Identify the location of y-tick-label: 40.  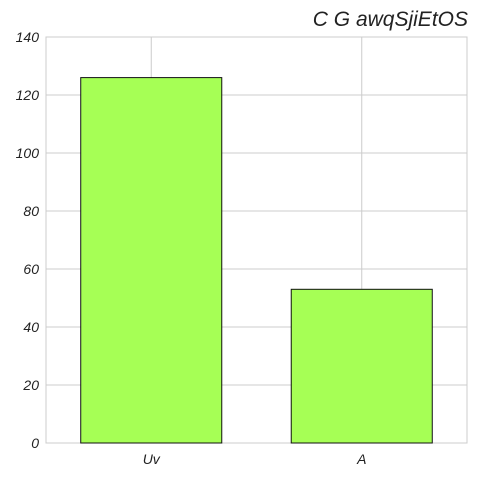
(31, 327).